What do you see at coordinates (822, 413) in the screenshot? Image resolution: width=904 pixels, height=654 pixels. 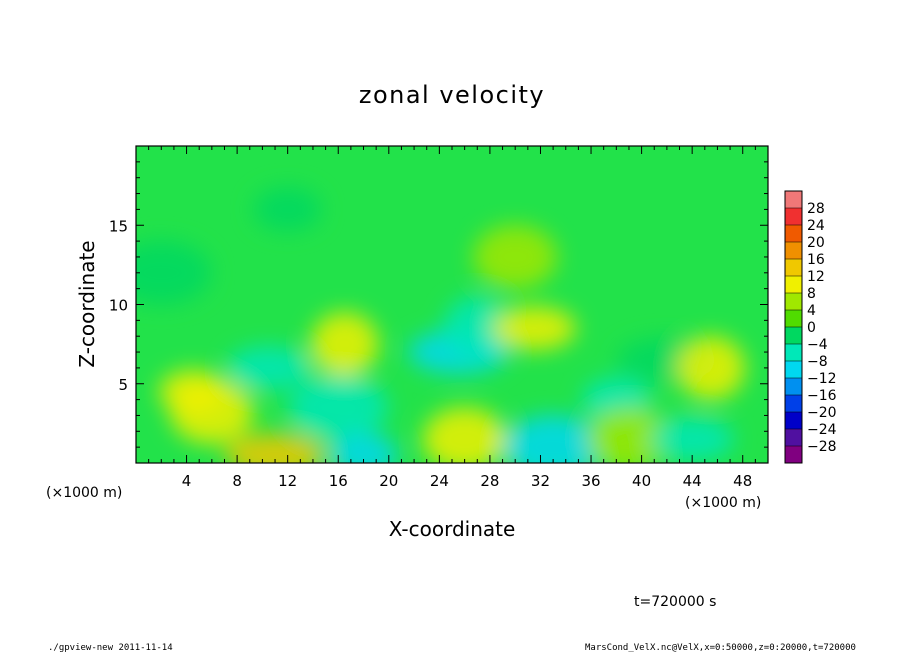 I see `colorbar-label: −20` at bounding box center [822, 413].